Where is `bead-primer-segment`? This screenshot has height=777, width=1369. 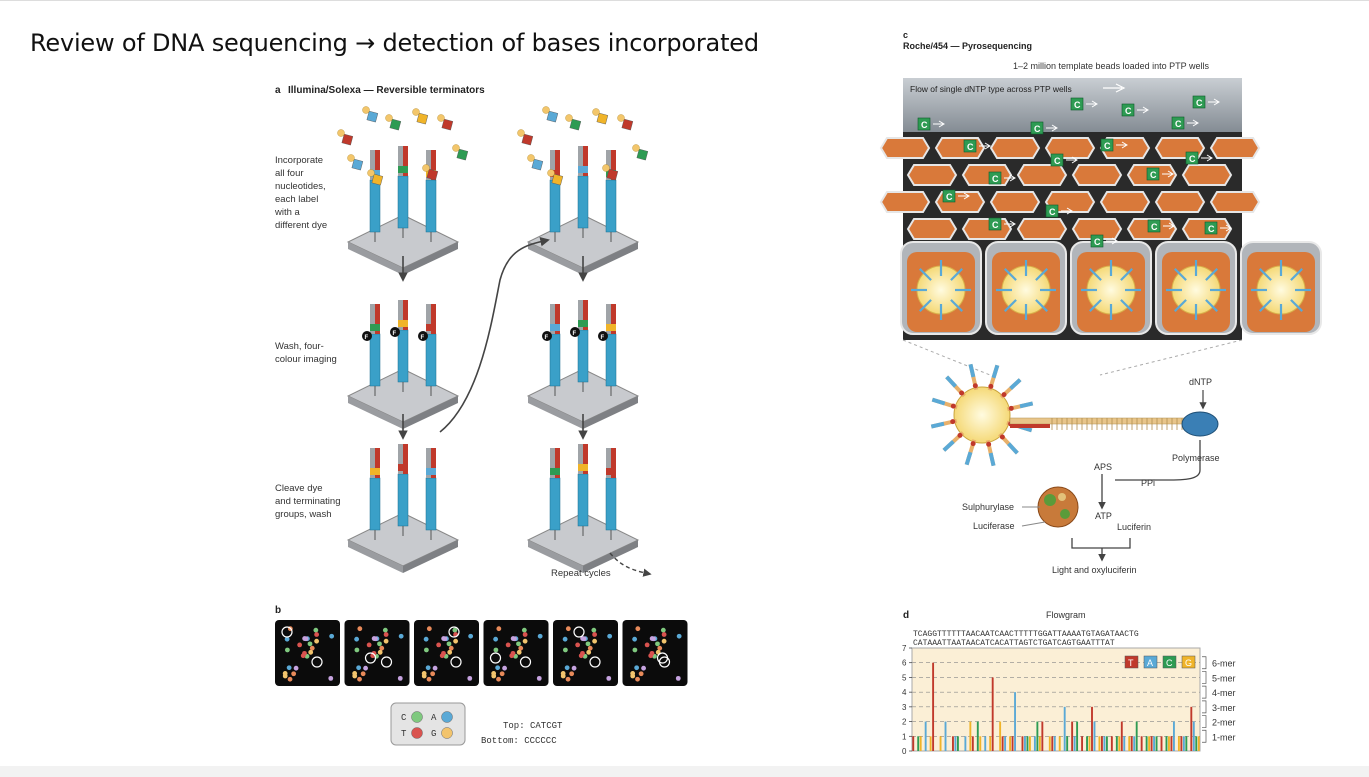 bead-primer-segment is located at coordinates (995, 371).